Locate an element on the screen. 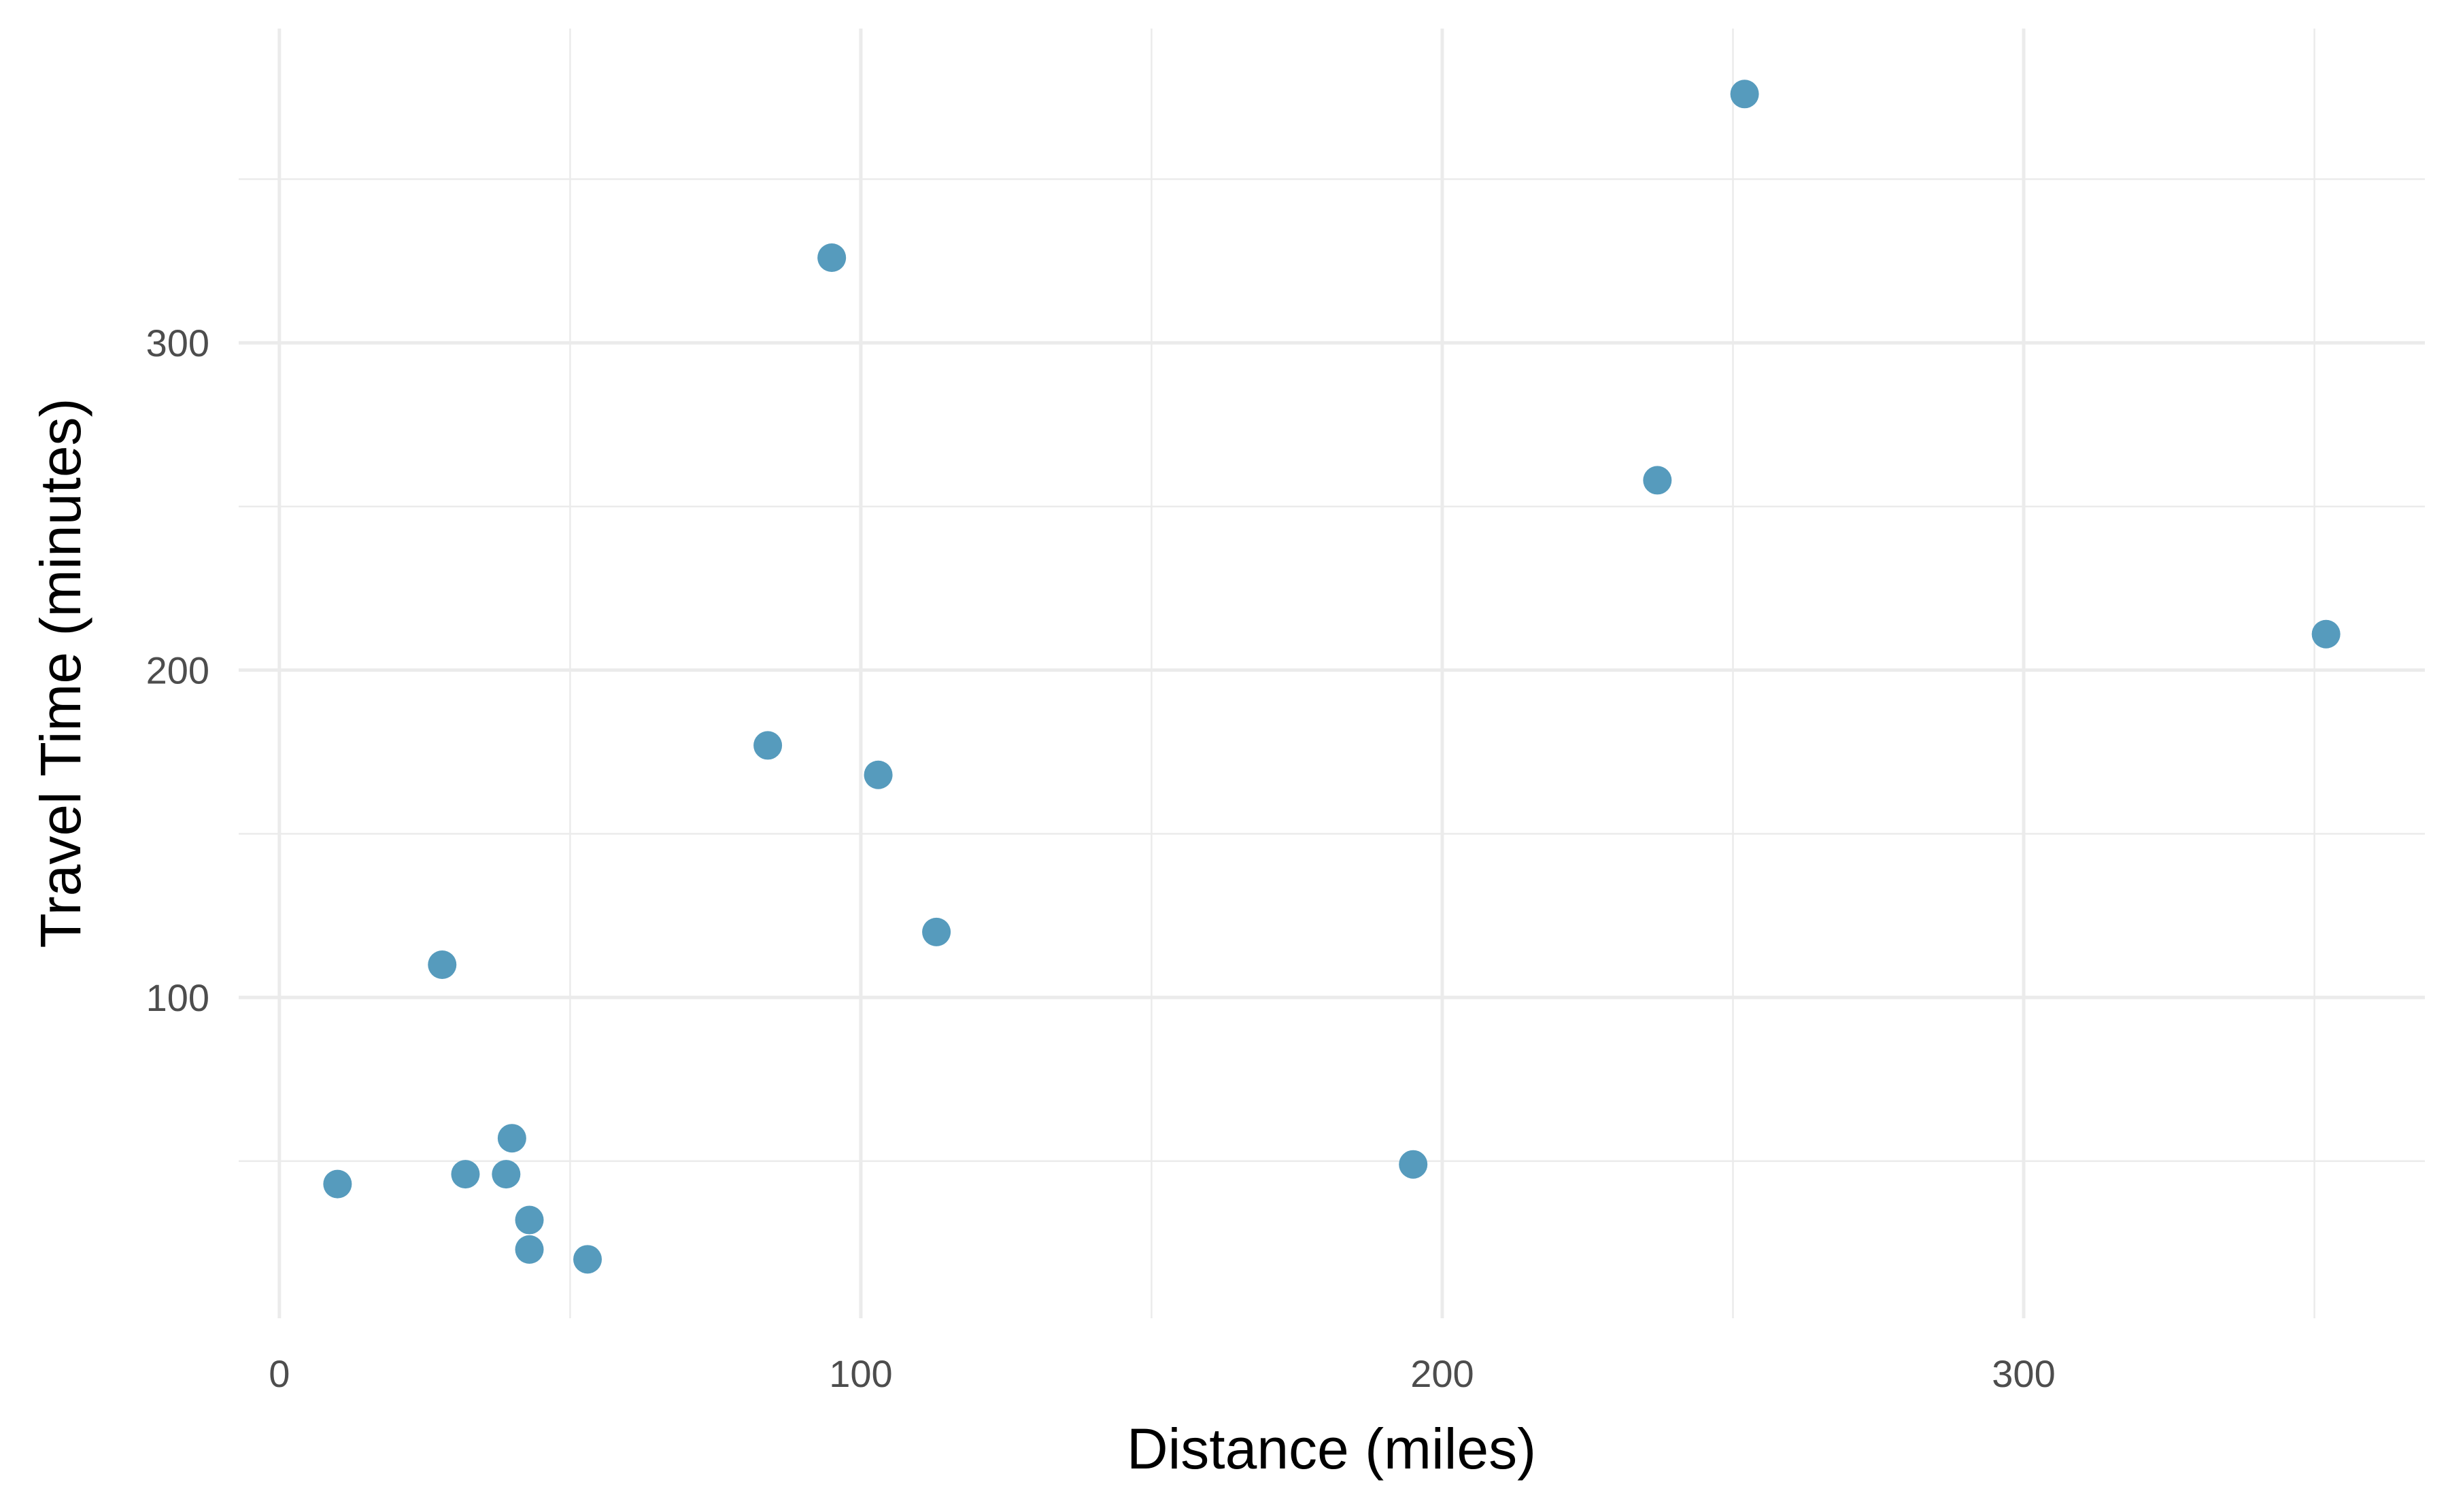 The image size is (2448, 1512). x-tick-label: 100 is located at coordinates (861, 1373).